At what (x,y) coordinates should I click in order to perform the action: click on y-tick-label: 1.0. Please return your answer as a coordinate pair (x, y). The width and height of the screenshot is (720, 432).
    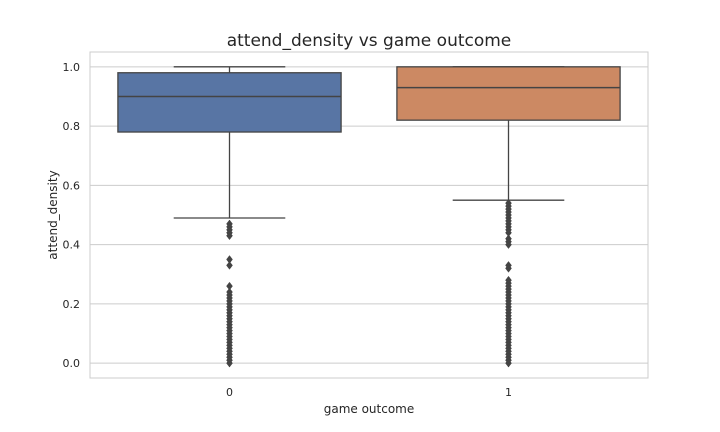
    Looking at the image, I should click on (72, 67).